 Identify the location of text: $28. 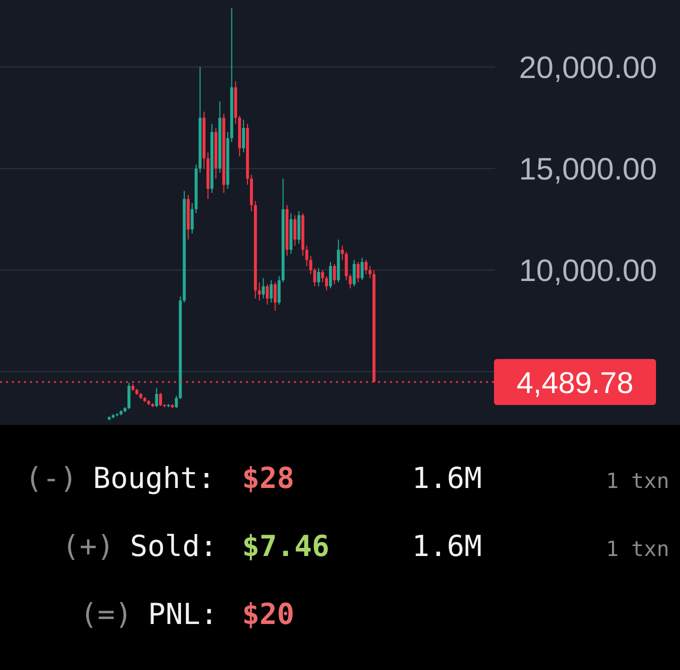
(268, 478).